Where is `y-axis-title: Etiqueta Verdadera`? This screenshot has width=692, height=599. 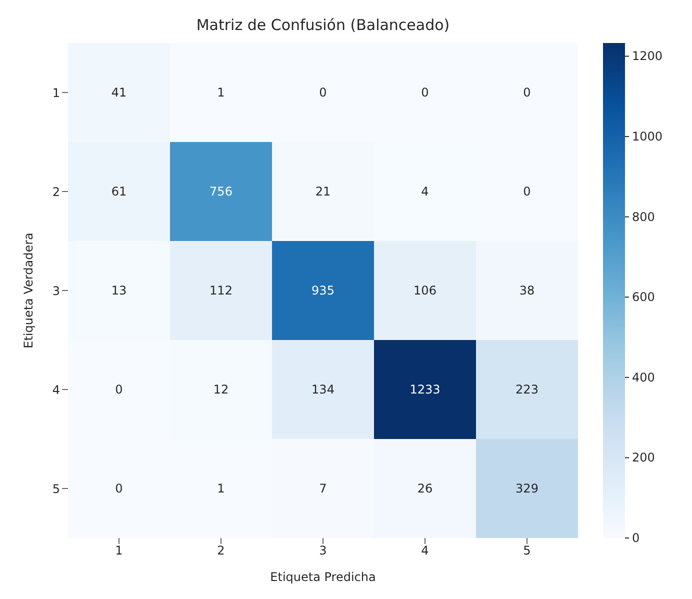 y-axis-title: Etiqueta Verdadera is located at coordinates (28, 290).